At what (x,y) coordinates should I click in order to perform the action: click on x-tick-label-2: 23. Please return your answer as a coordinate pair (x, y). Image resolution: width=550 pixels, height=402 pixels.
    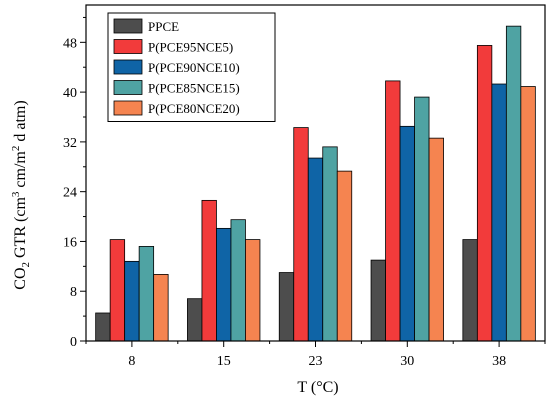
    Looking at the image, I should click on (316, 361).